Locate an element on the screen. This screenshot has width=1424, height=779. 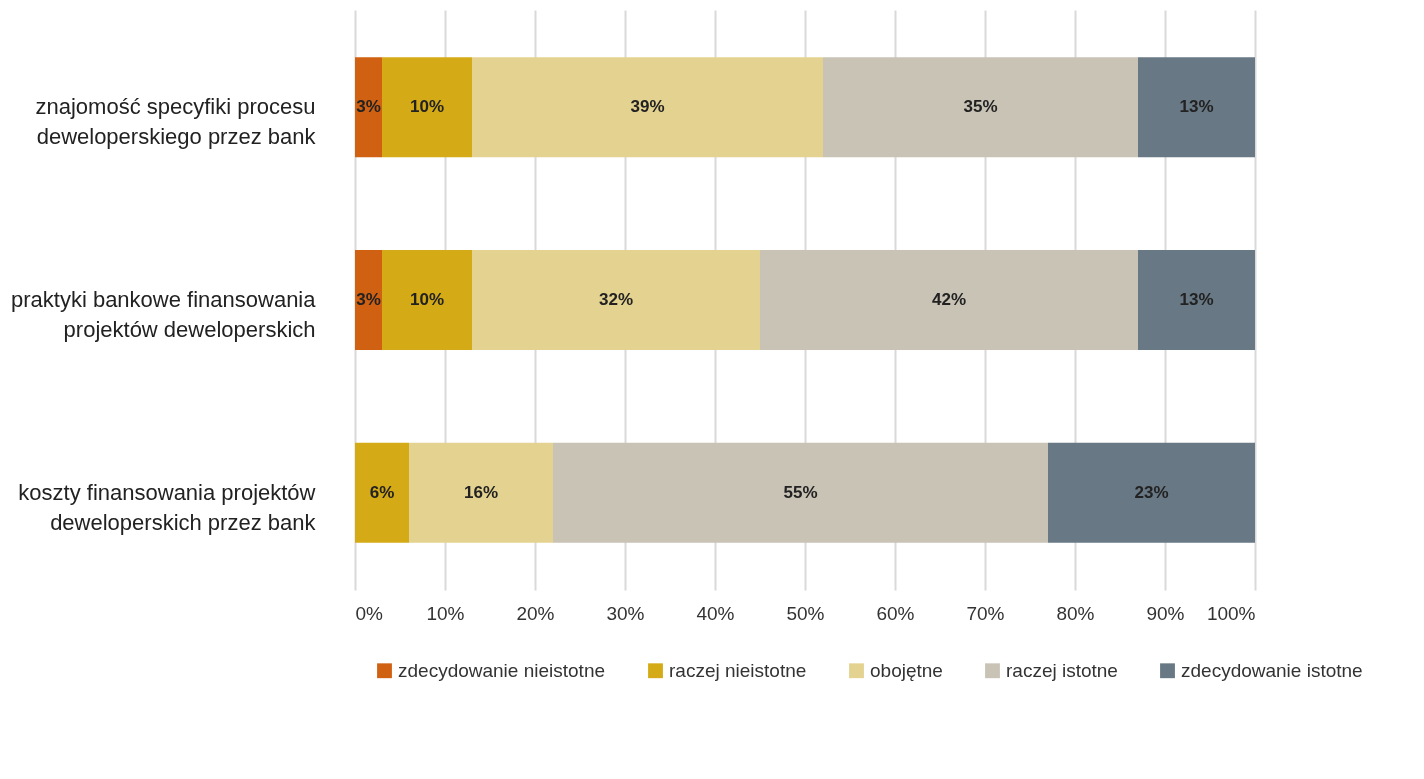
x-tick-label: 20% is located at coordinates (535, 613).